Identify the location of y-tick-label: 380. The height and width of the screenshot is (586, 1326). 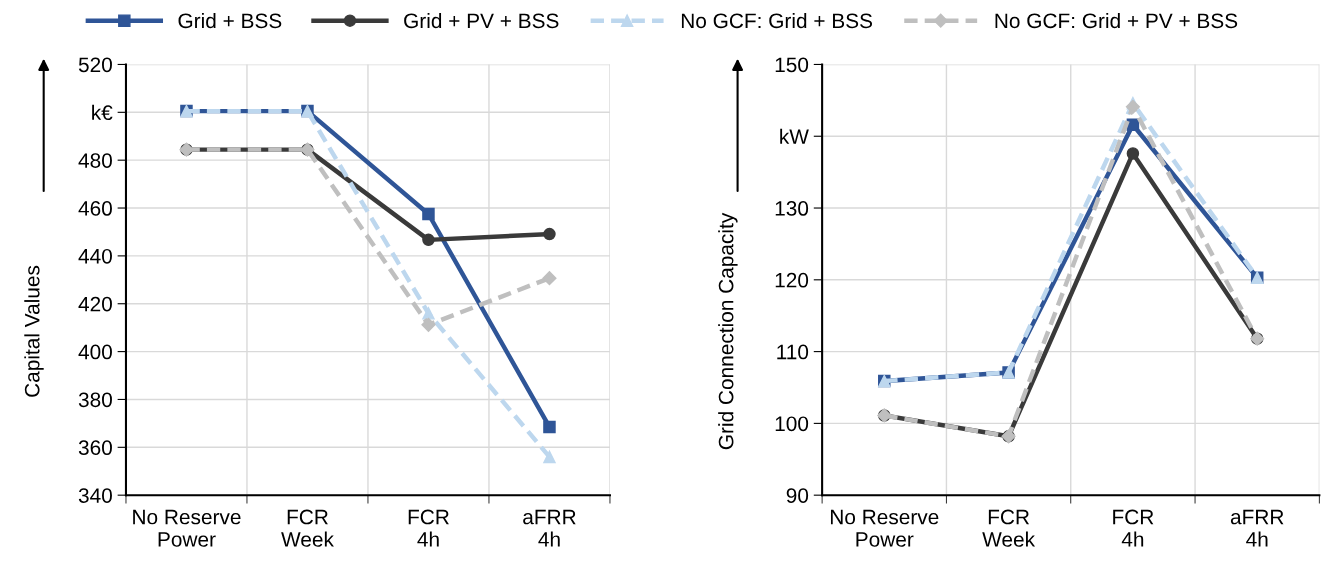
(95, 400).